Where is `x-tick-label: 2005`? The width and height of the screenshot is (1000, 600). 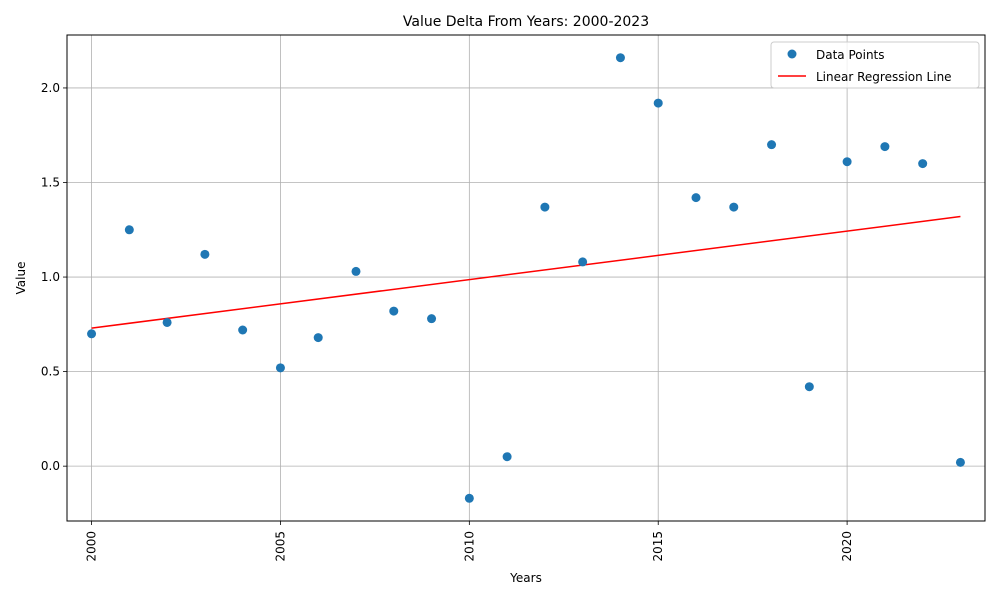
x-tick-label: 2005 is located at coordinates (280, 546).